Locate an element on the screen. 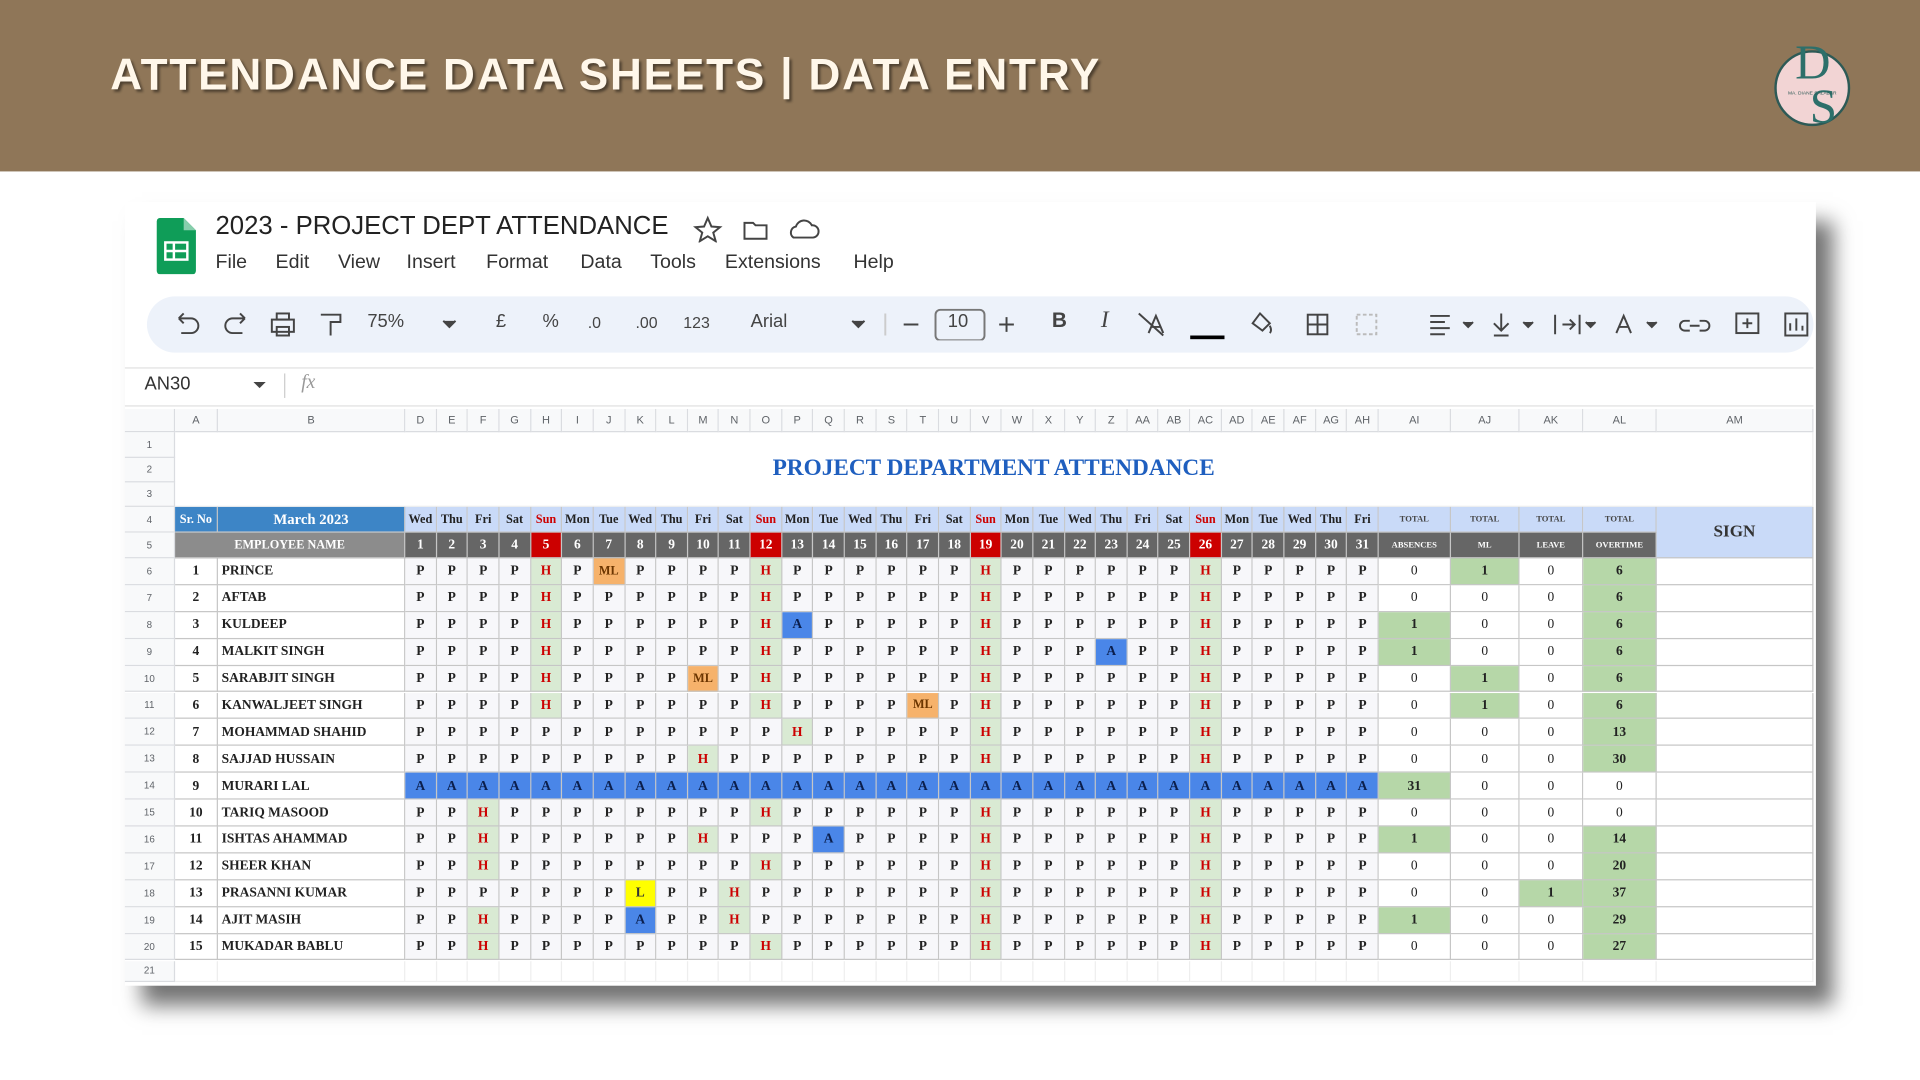 The width and height of the screenshot is (1920, 1080). serial-number: 4 is located at coordinates (196, 652).